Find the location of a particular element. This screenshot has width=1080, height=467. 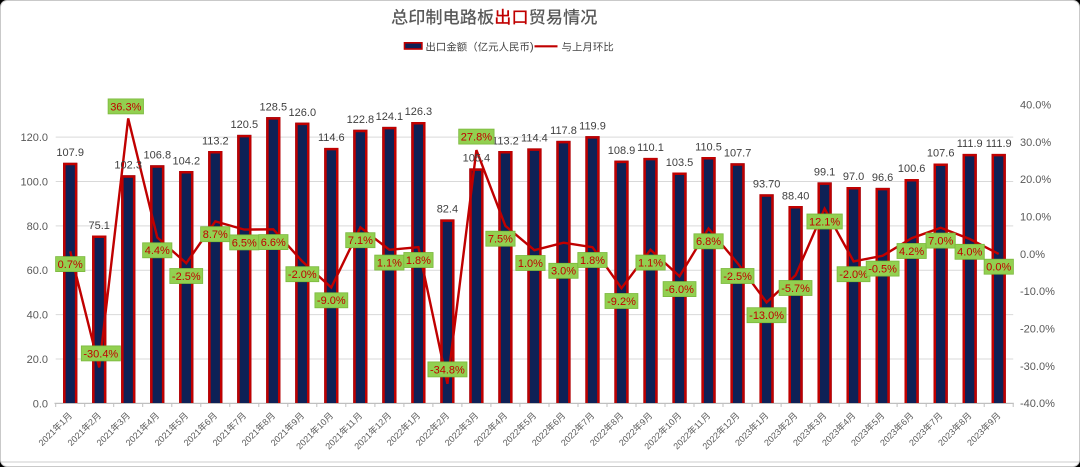

svg-text: 104.2 is located at coordinates (187, 161).